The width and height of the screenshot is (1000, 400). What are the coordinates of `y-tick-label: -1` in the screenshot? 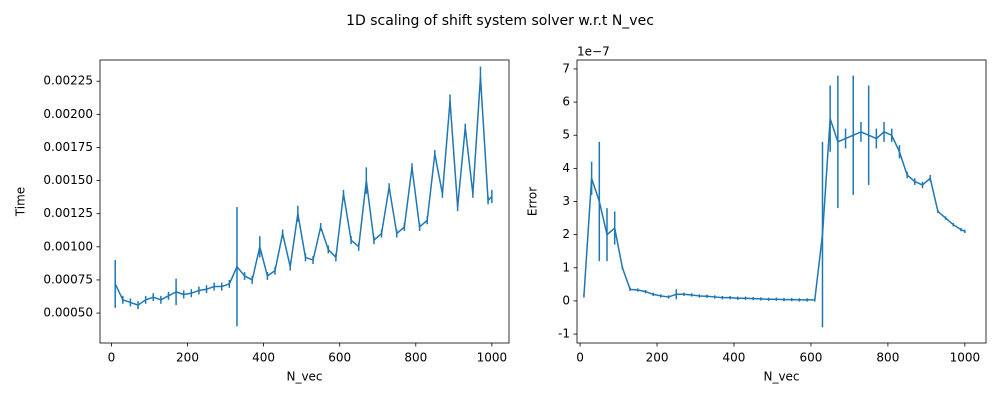 It's located at (564, 334).